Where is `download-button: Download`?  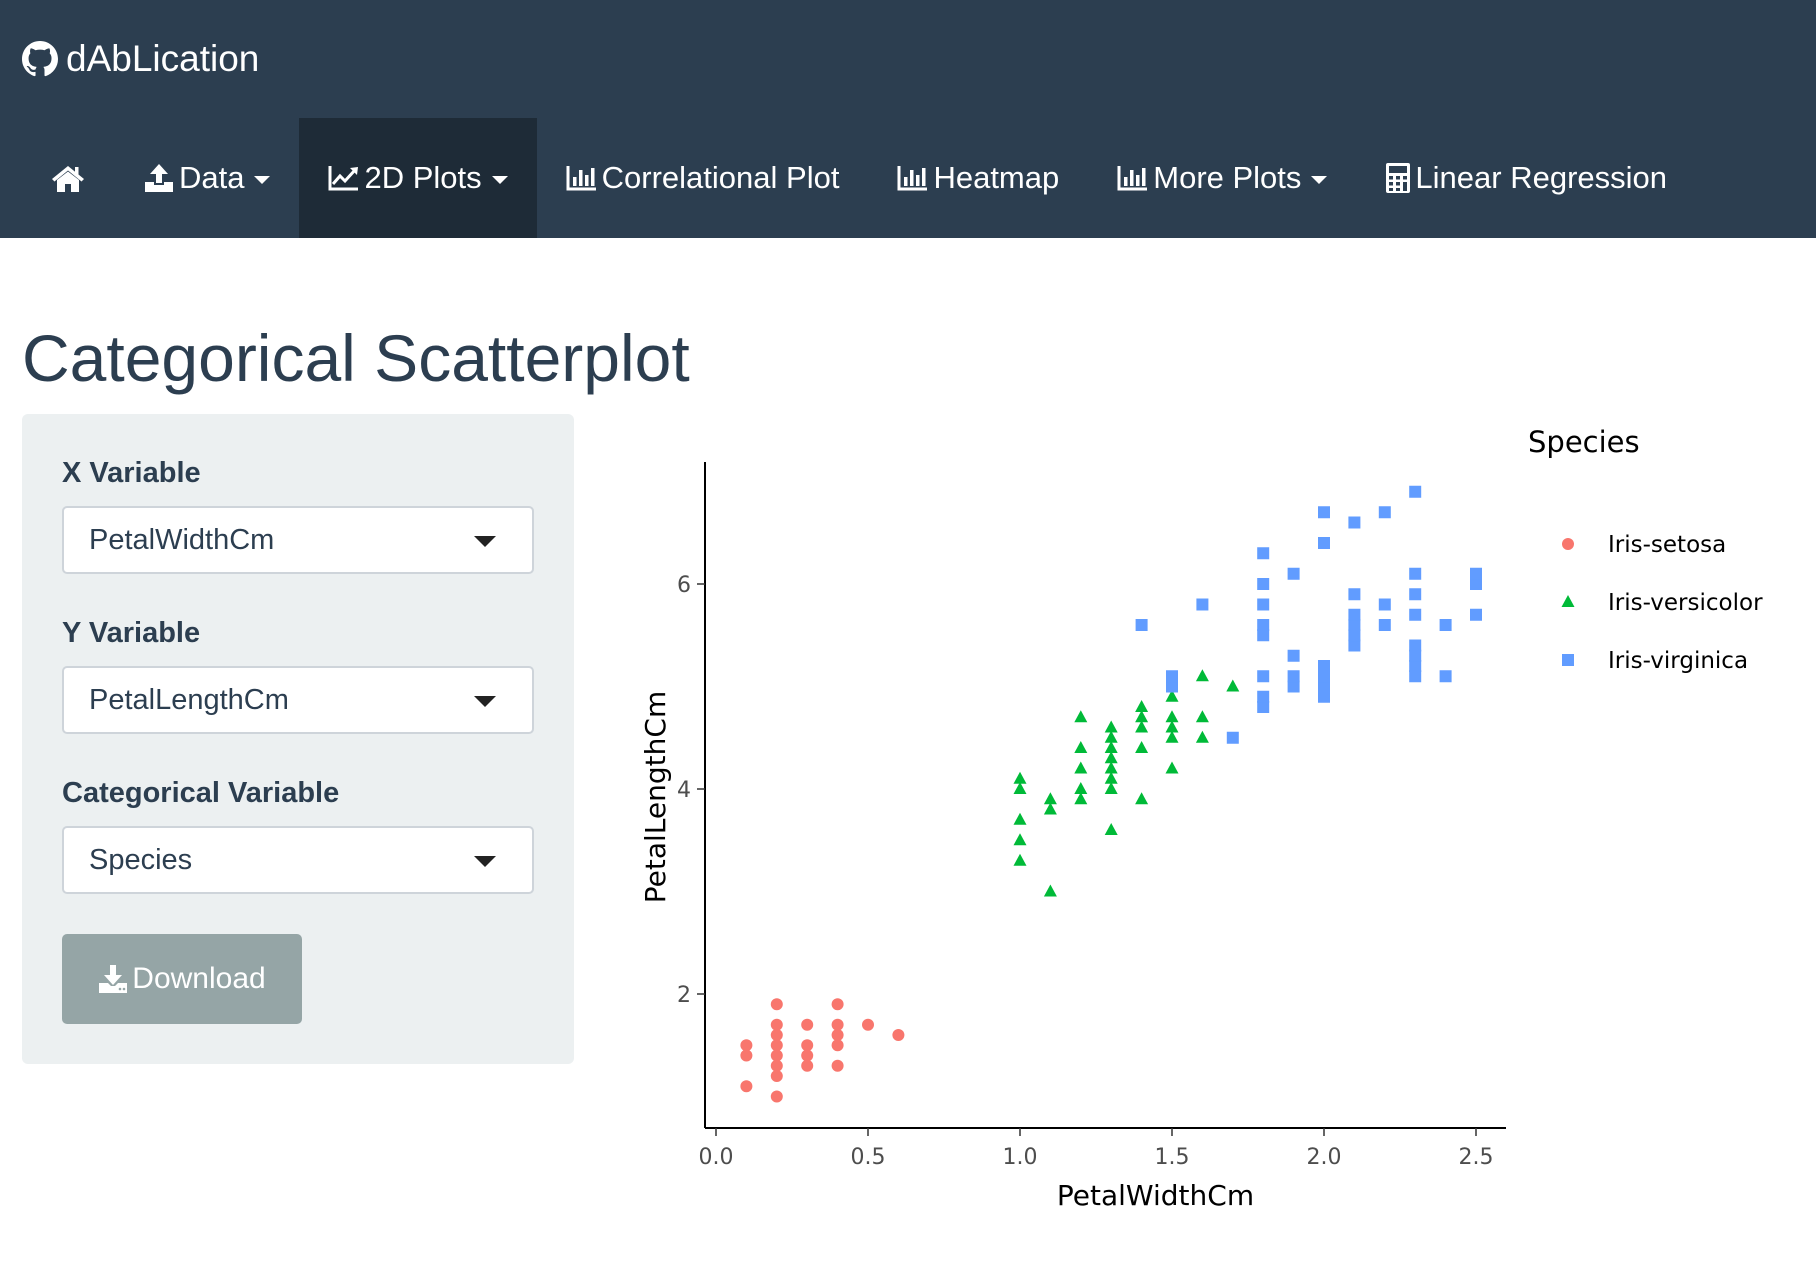
download-button: Download is located at coordinates (182, 979).